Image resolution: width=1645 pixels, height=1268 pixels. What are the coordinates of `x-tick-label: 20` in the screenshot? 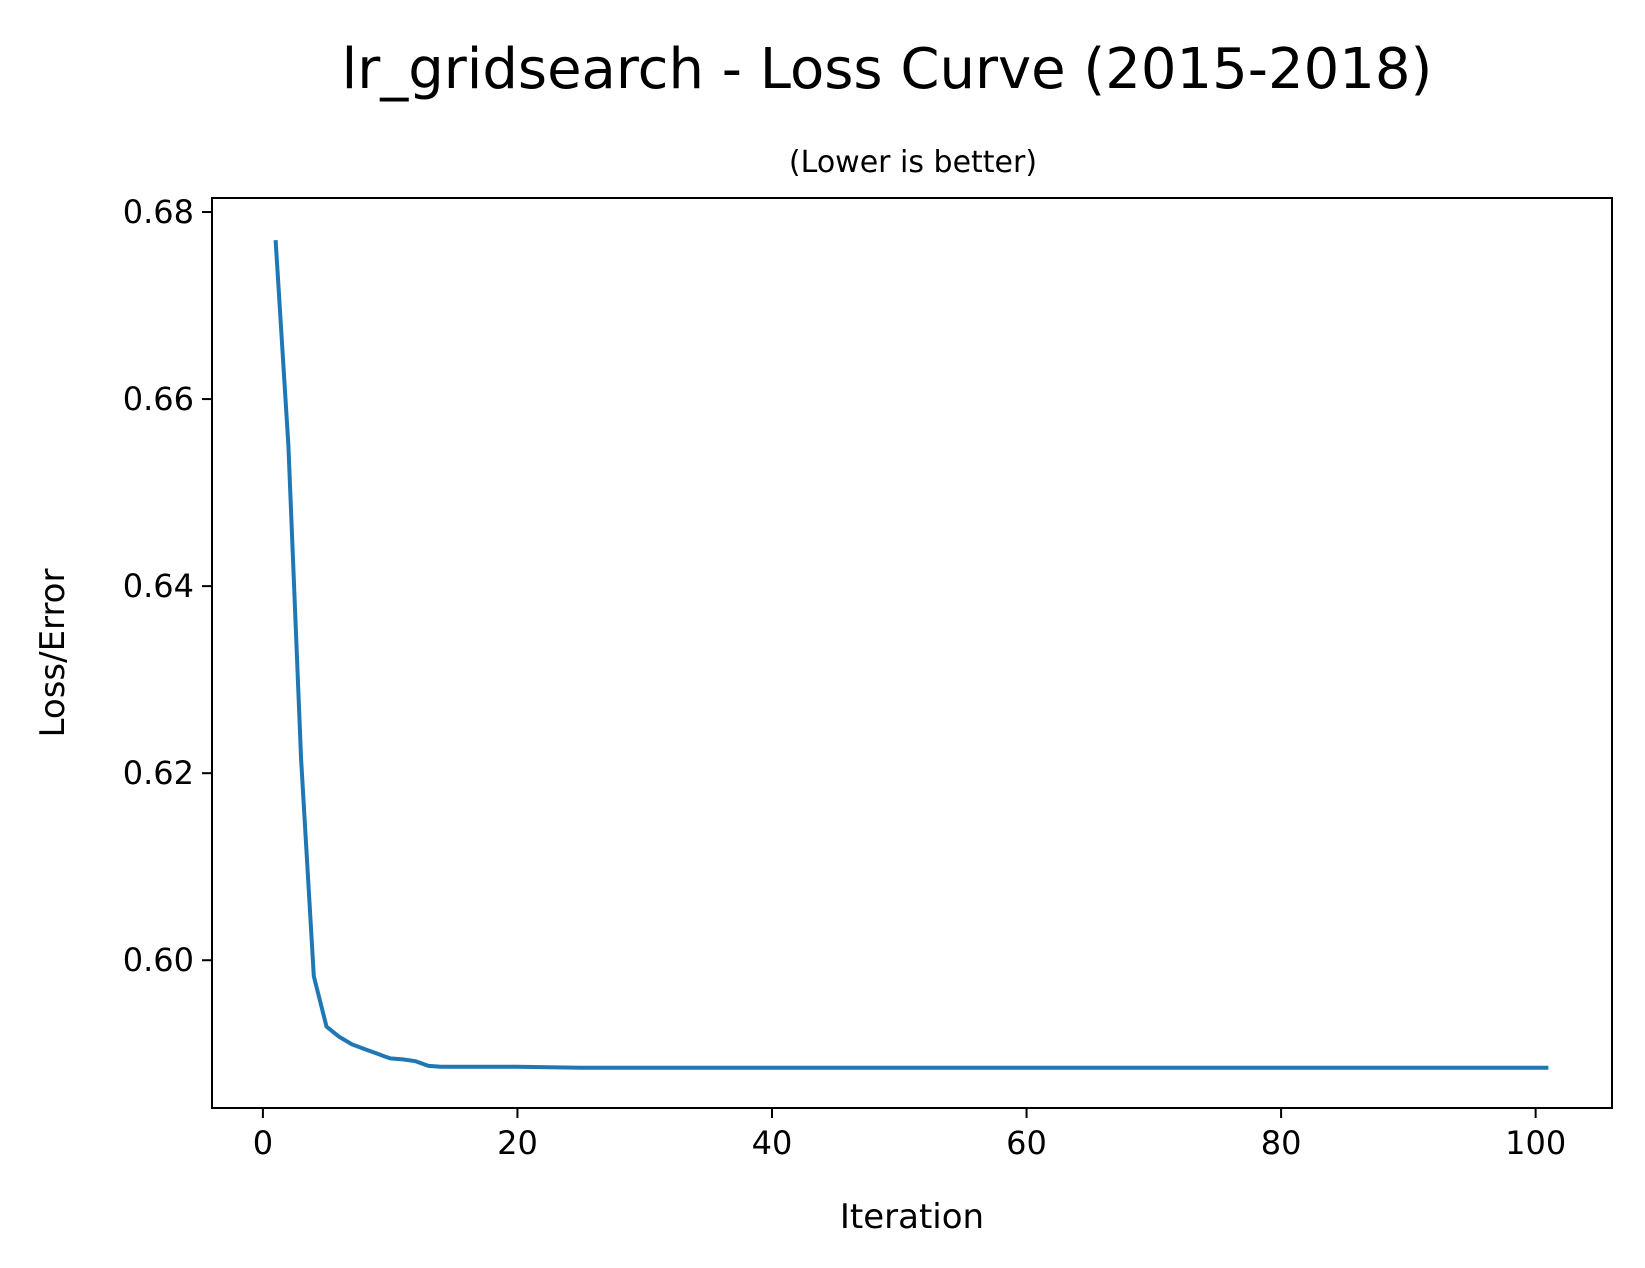 It's located at (517, 1143).